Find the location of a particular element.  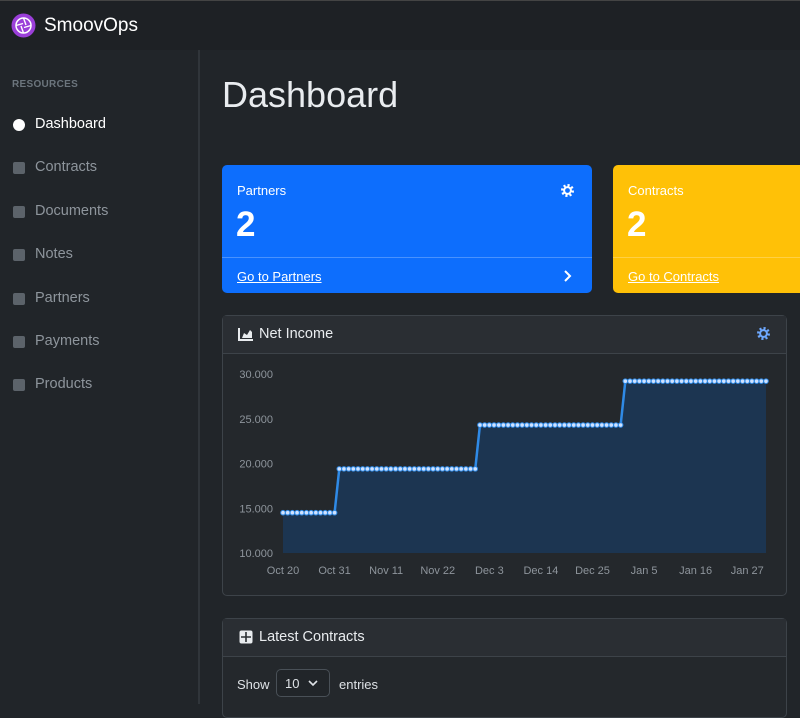

nav-item: Documents is located at coordinates (72, 211).